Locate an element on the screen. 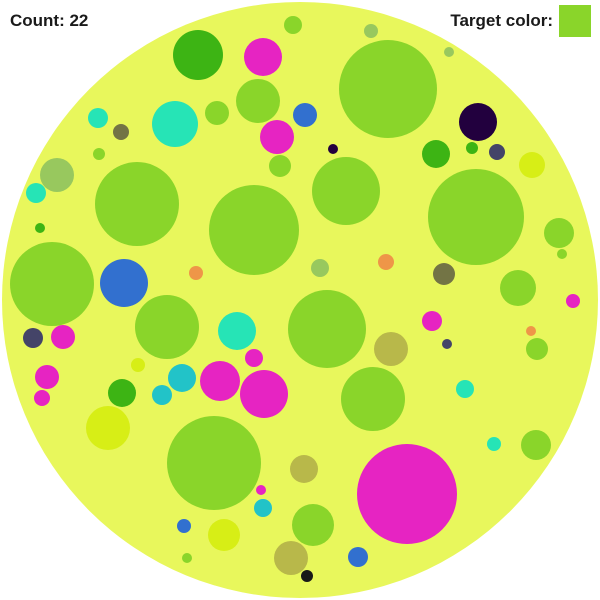 Image resolution: width=600 pixels, height=600 pixels. target-color-label: Target color: is located at coordinates (501, 20).